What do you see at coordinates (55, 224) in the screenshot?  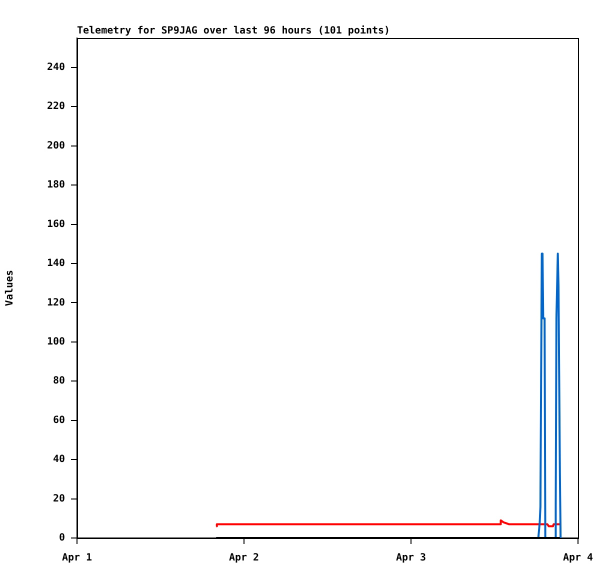 I see `y-tick-label: 160` at bounding box center [55, 224].